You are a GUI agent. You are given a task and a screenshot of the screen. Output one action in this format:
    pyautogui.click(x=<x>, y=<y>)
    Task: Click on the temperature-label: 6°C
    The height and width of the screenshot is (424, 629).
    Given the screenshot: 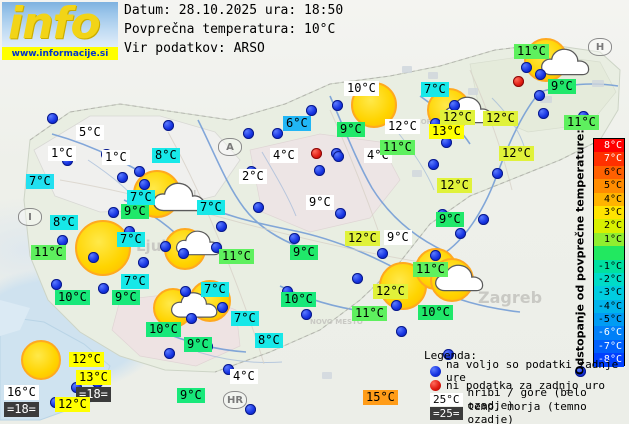 What is the action you would take?
    pyautogui.click(x=297, y=123)
    